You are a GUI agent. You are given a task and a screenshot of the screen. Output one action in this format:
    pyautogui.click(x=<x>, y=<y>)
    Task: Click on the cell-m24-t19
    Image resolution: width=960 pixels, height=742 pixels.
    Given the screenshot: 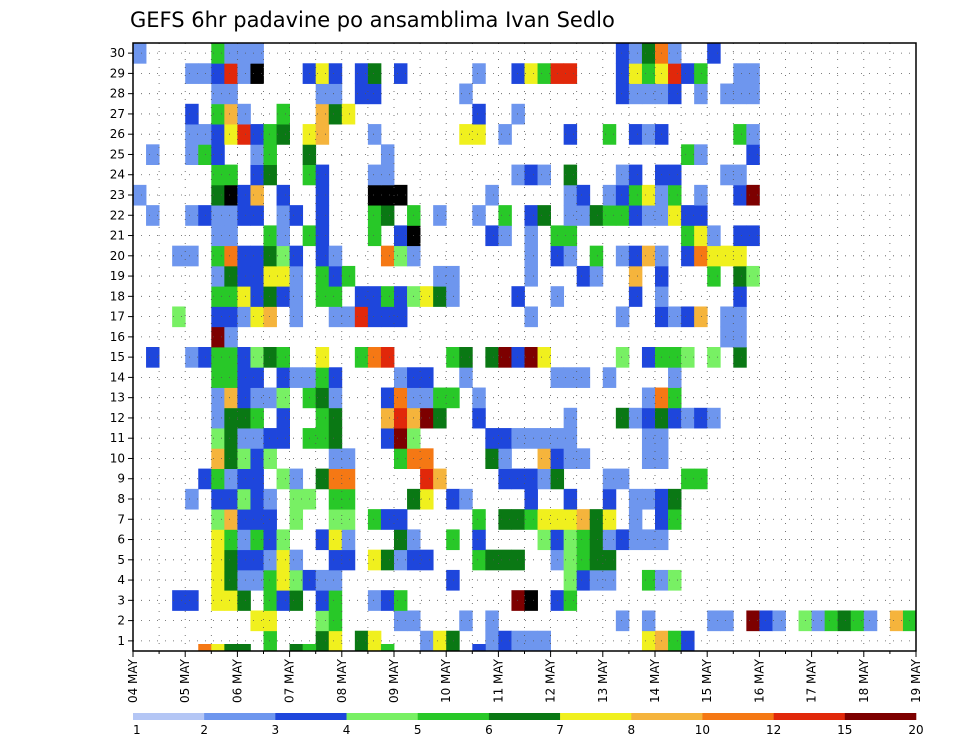 What is the action you would take?
    pyautogui.click(x=387, y=175)
    